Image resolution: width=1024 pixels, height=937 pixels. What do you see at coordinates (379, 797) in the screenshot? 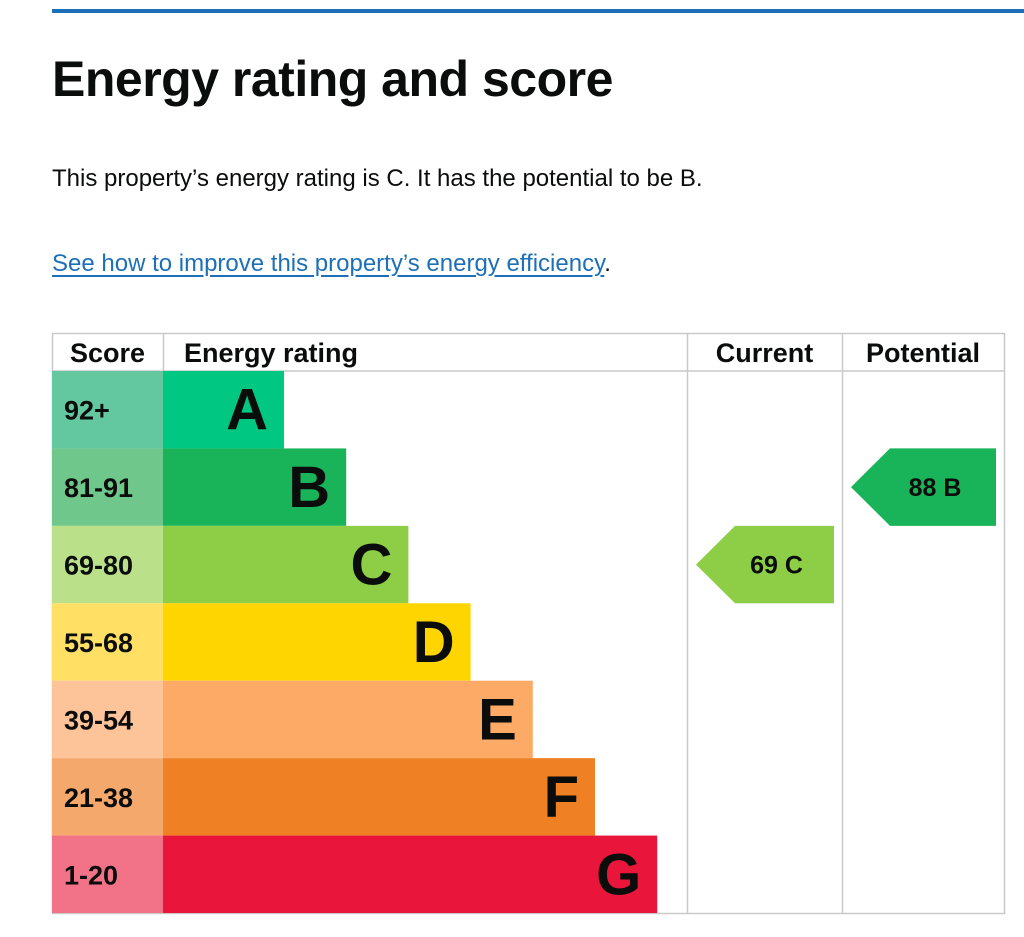
I see `rating-bar-f` at bounding box center [379, 797].